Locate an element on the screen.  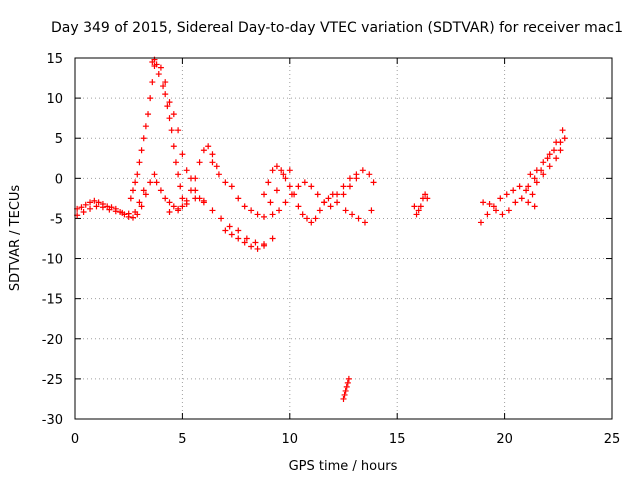
y-tick-label: -5 is located at coordinates (56, 219).